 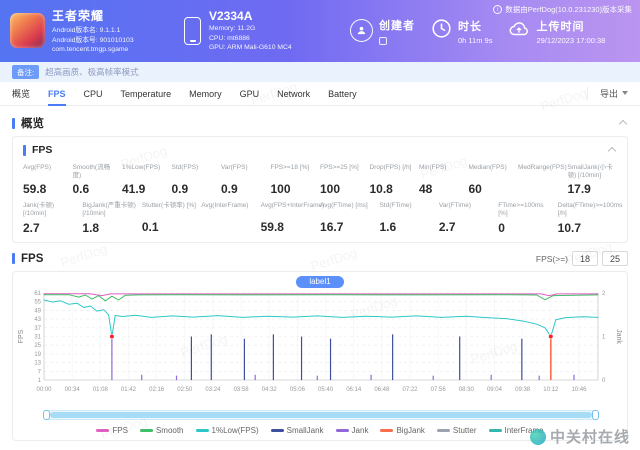 What do you see at coordinates (411, 390) in the screenshot?
I see `svg-text: 07:22` at bounding box center [411, 390].